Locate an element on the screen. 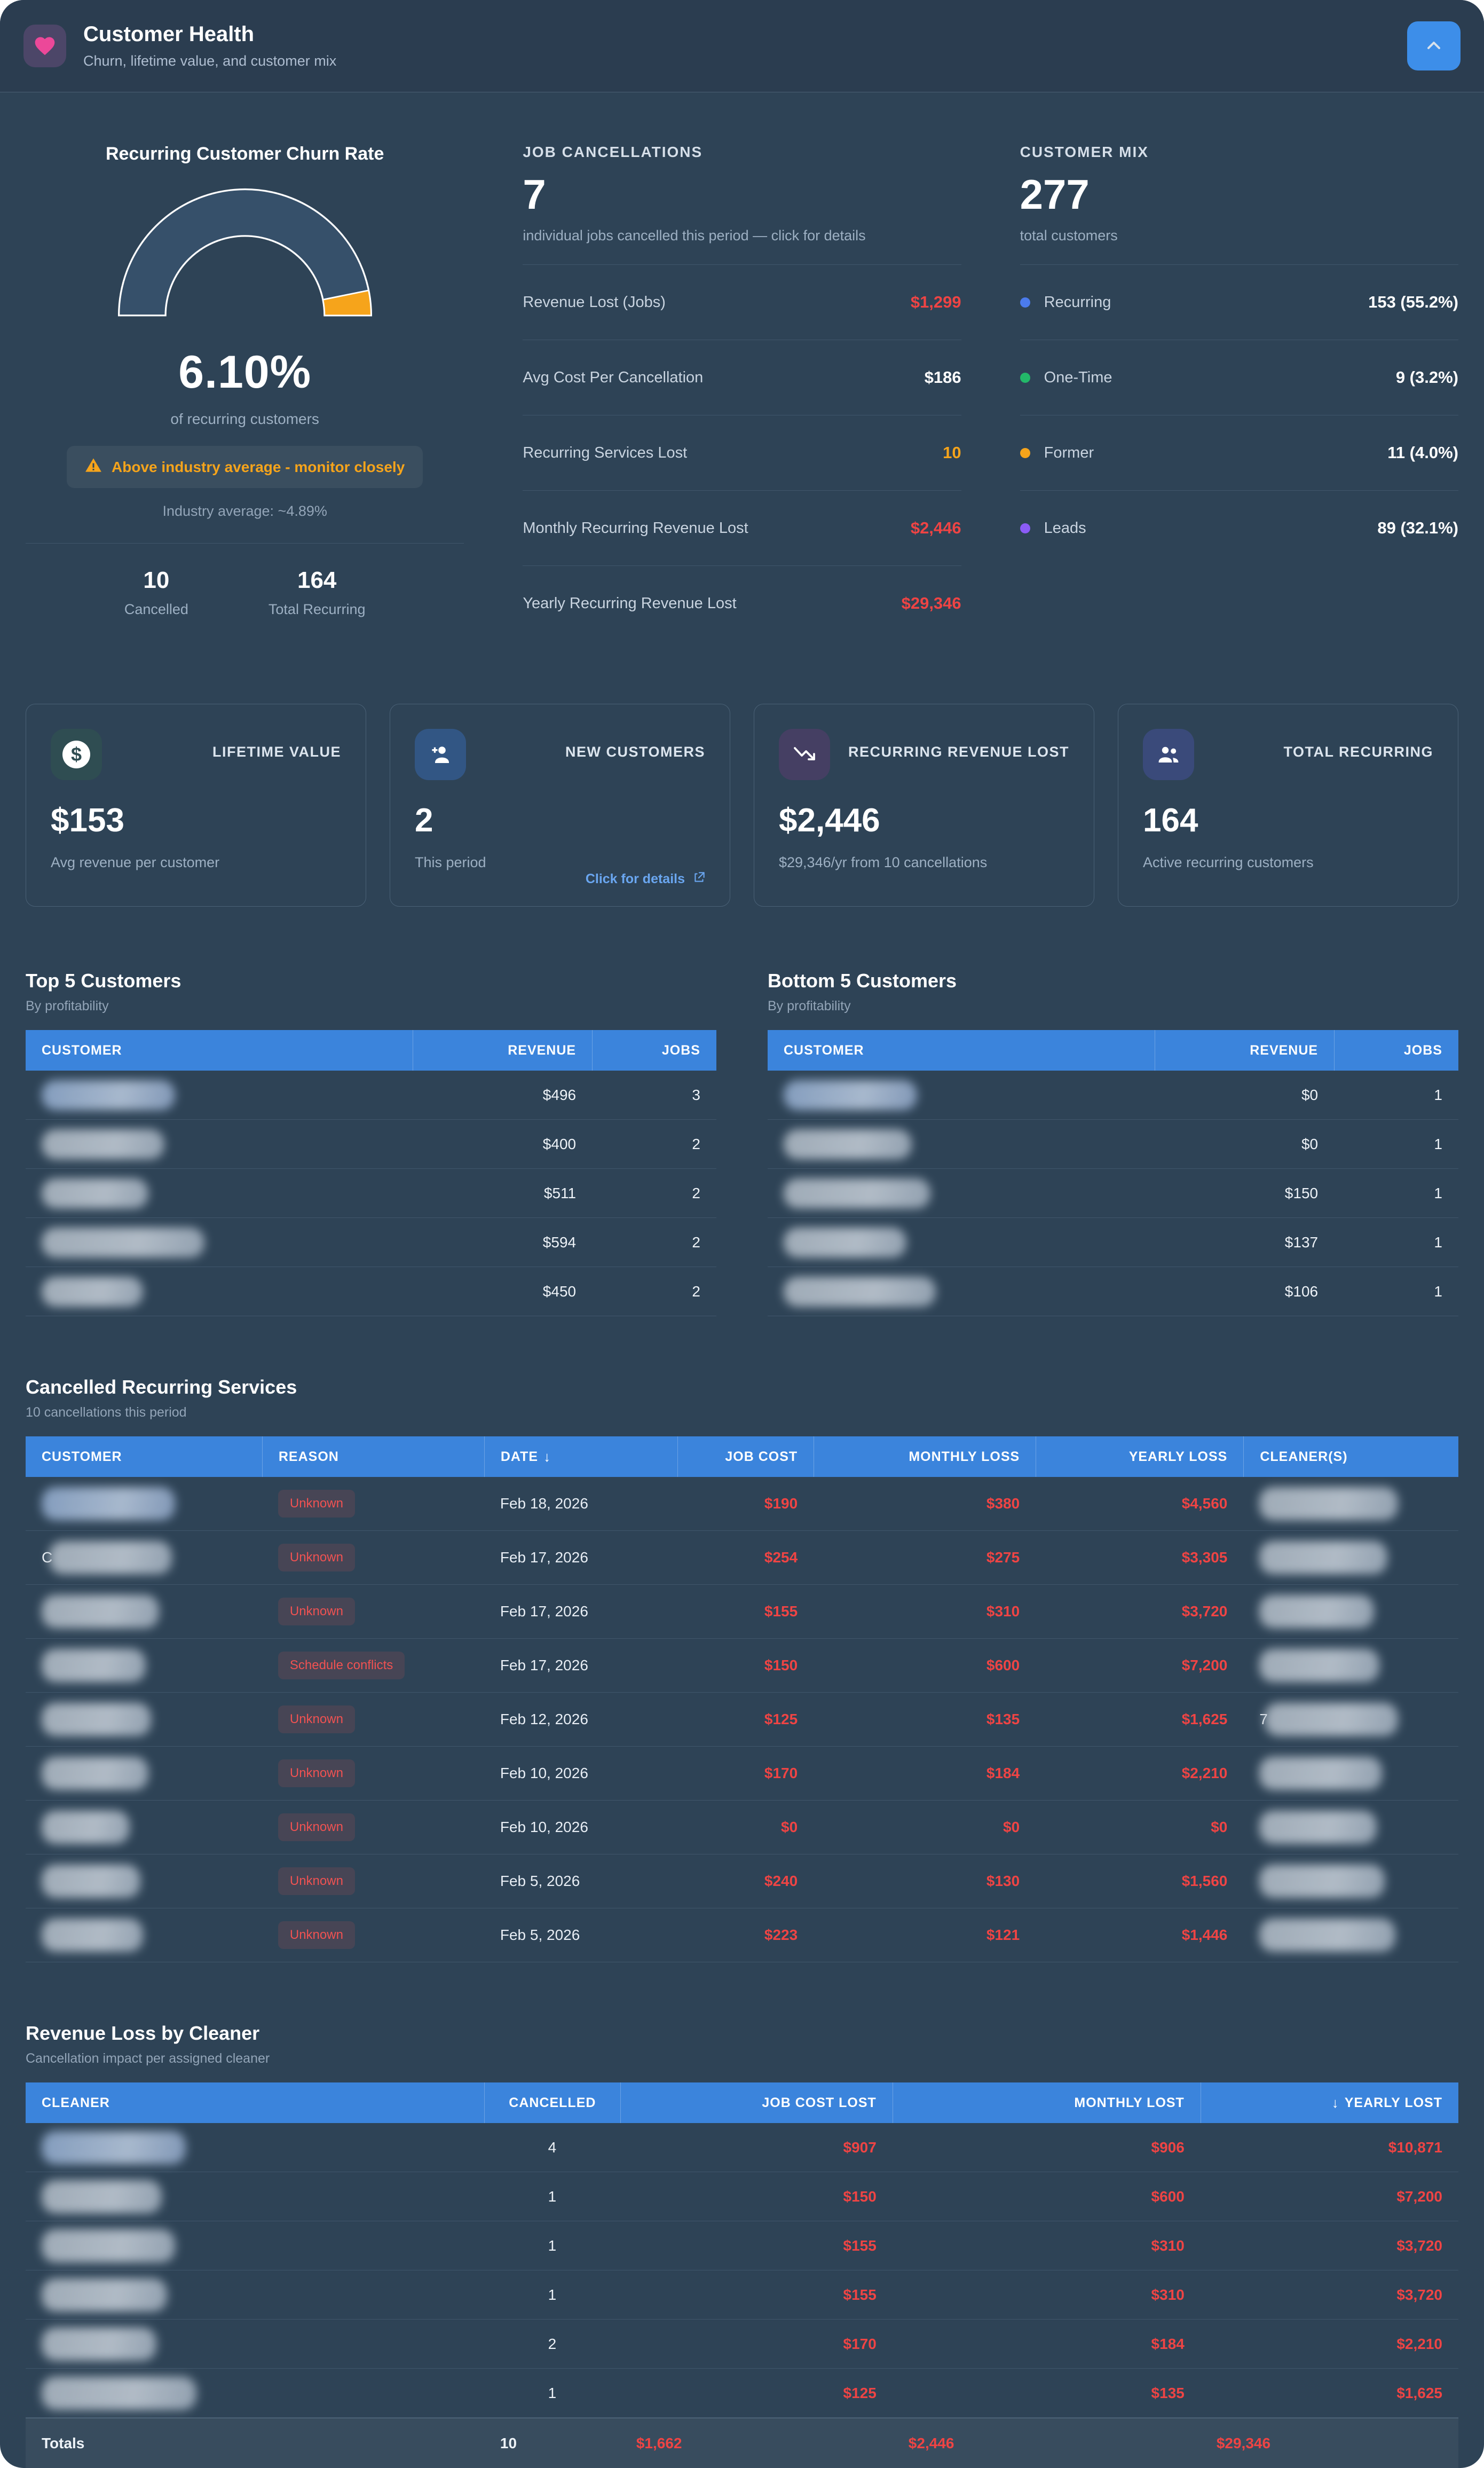 The width and height of the screenshot is (1484, 2468). table-row: C Unknown Feb 17, 2026 $254 $275 $3,305 is located at coordinates (742, 1558).